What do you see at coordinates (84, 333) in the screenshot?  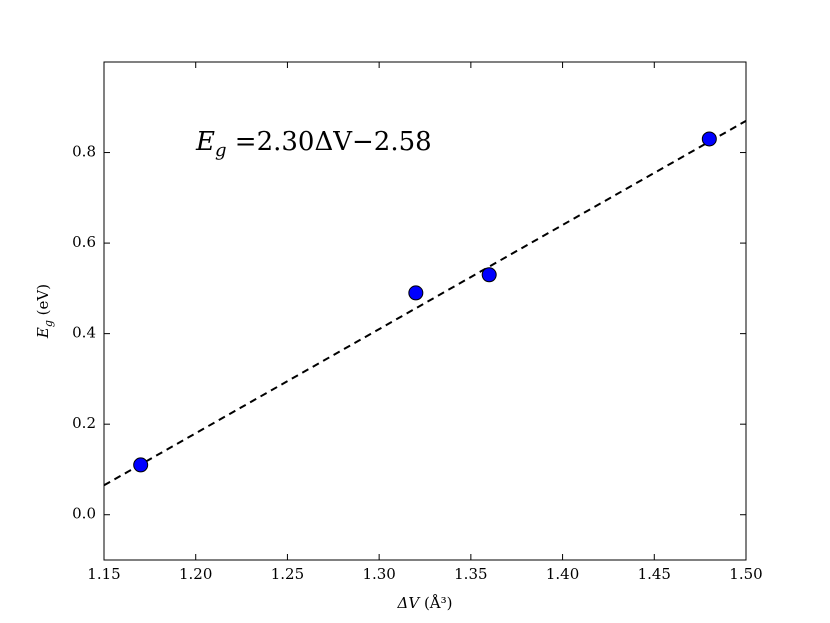 I see `y-tick-label: 0.4` at bounding box center [84, 333].